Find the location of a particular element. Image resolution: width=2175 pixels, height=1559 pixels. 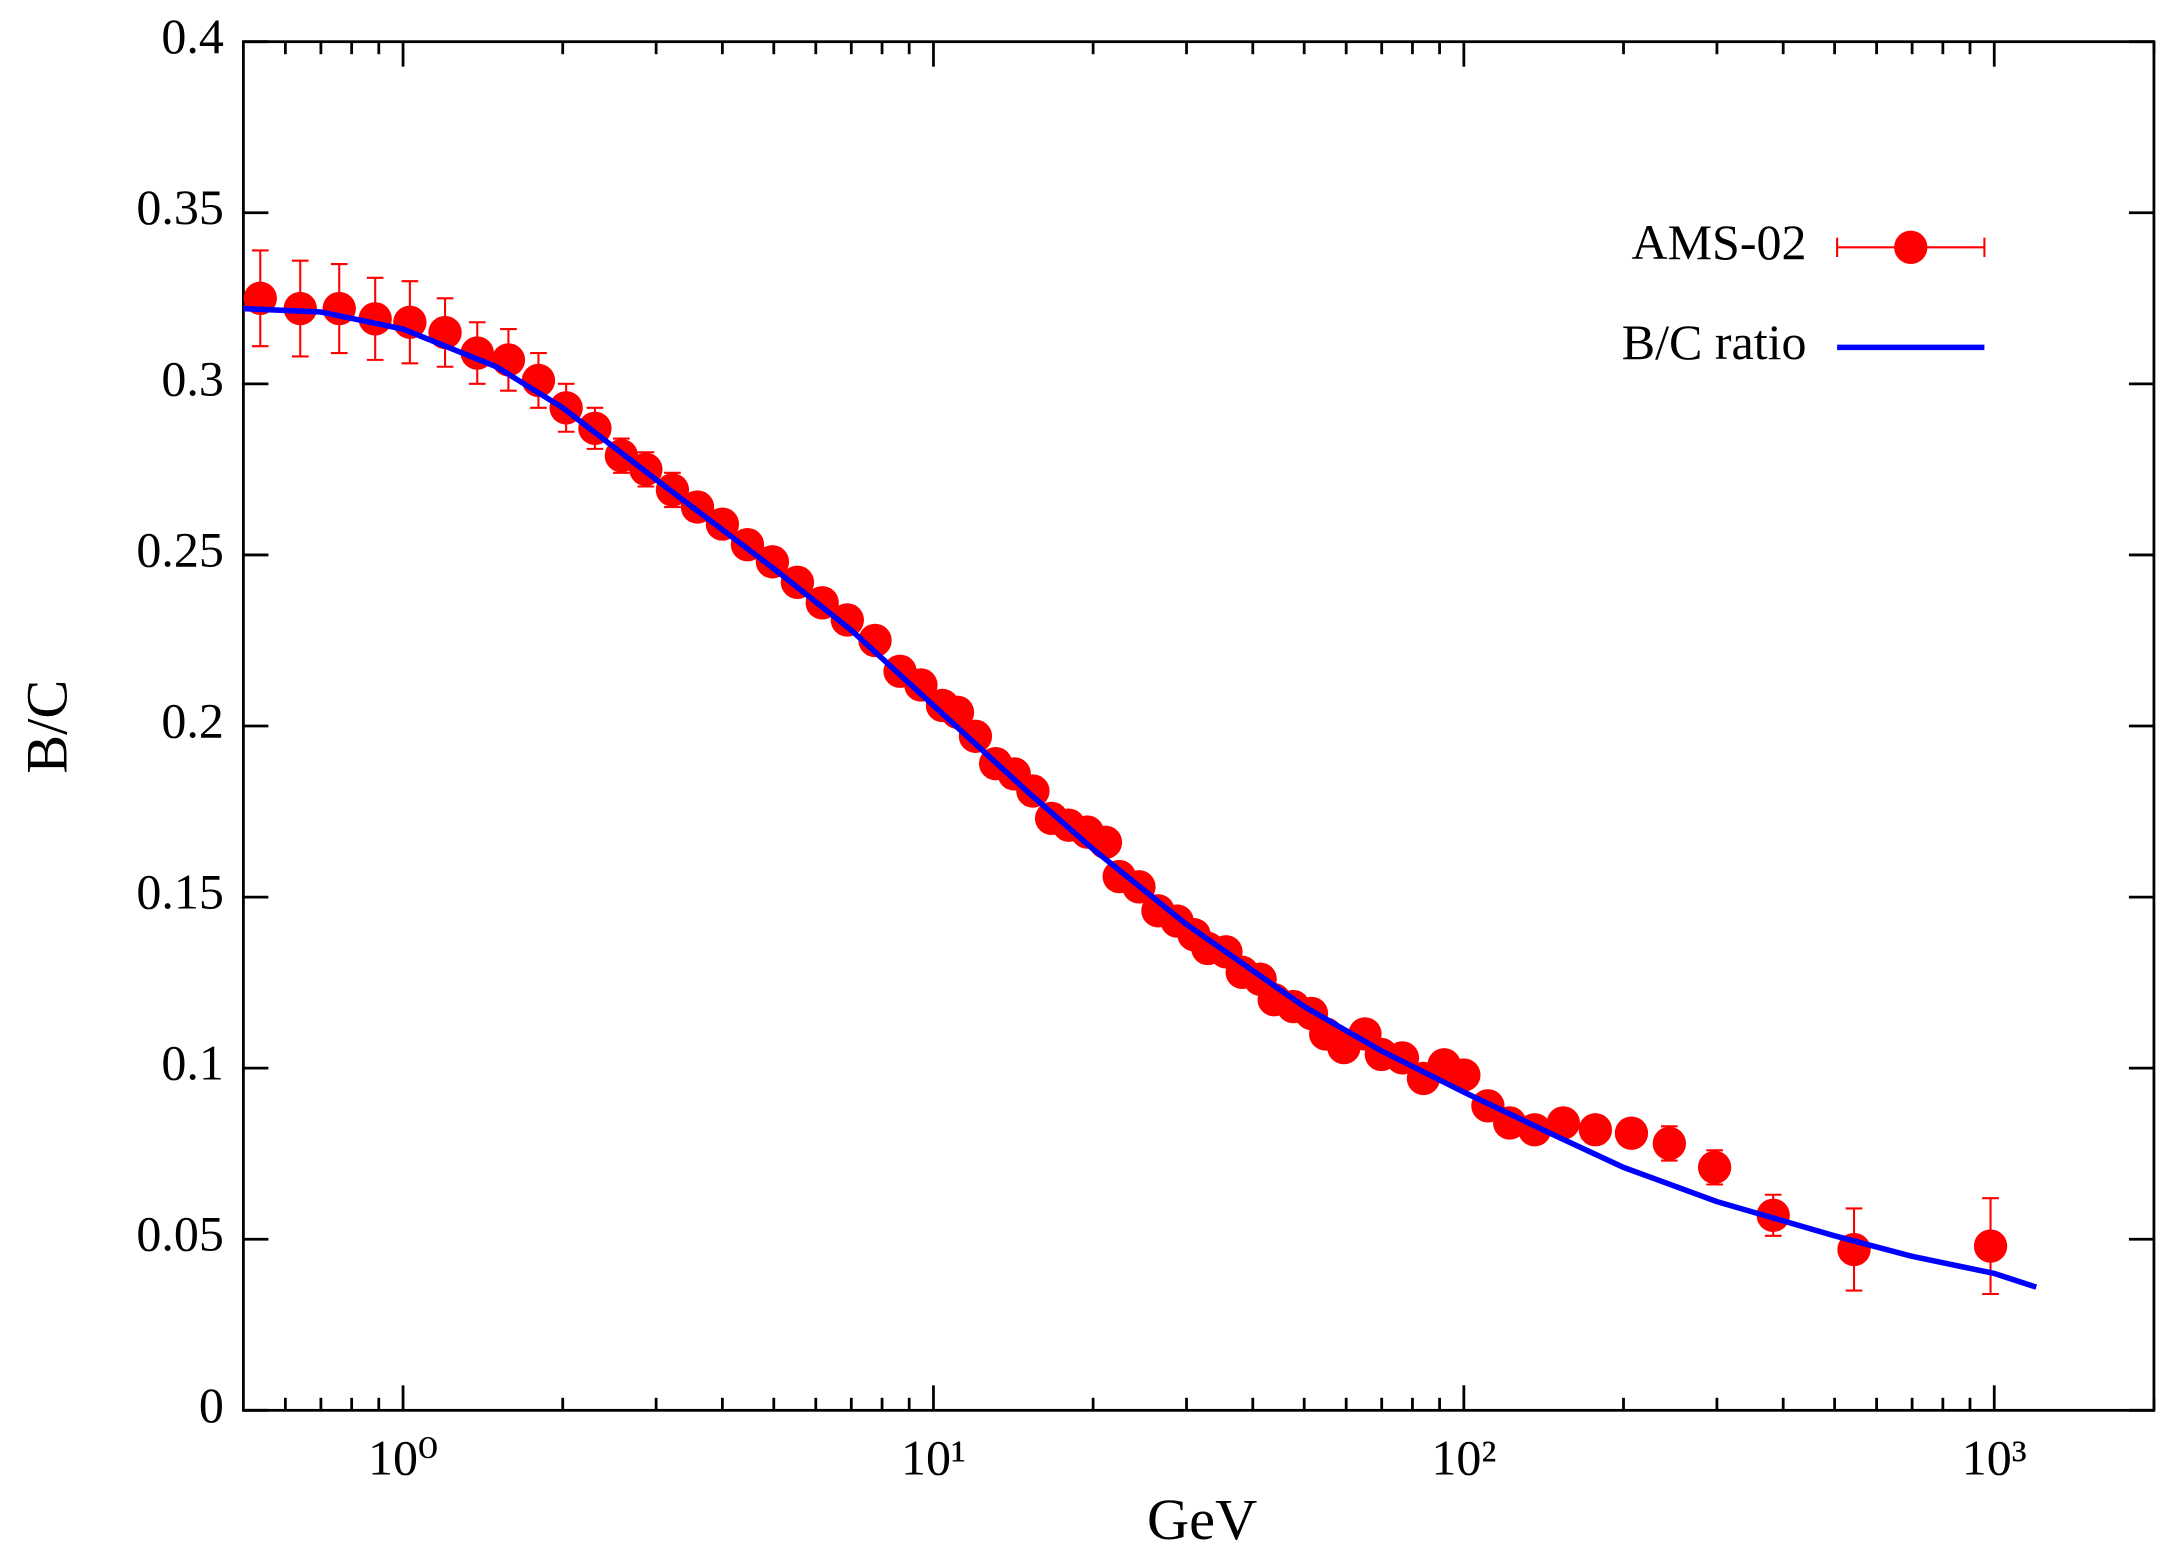

y-tick-label: 0.2 is located at coordinates (192, 720).